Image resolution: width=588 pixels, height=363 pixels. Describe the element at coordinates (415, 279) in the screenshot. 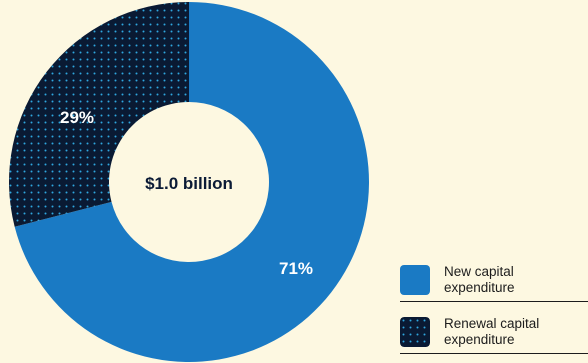

I see `legend-swatch-new-capital` at that location.